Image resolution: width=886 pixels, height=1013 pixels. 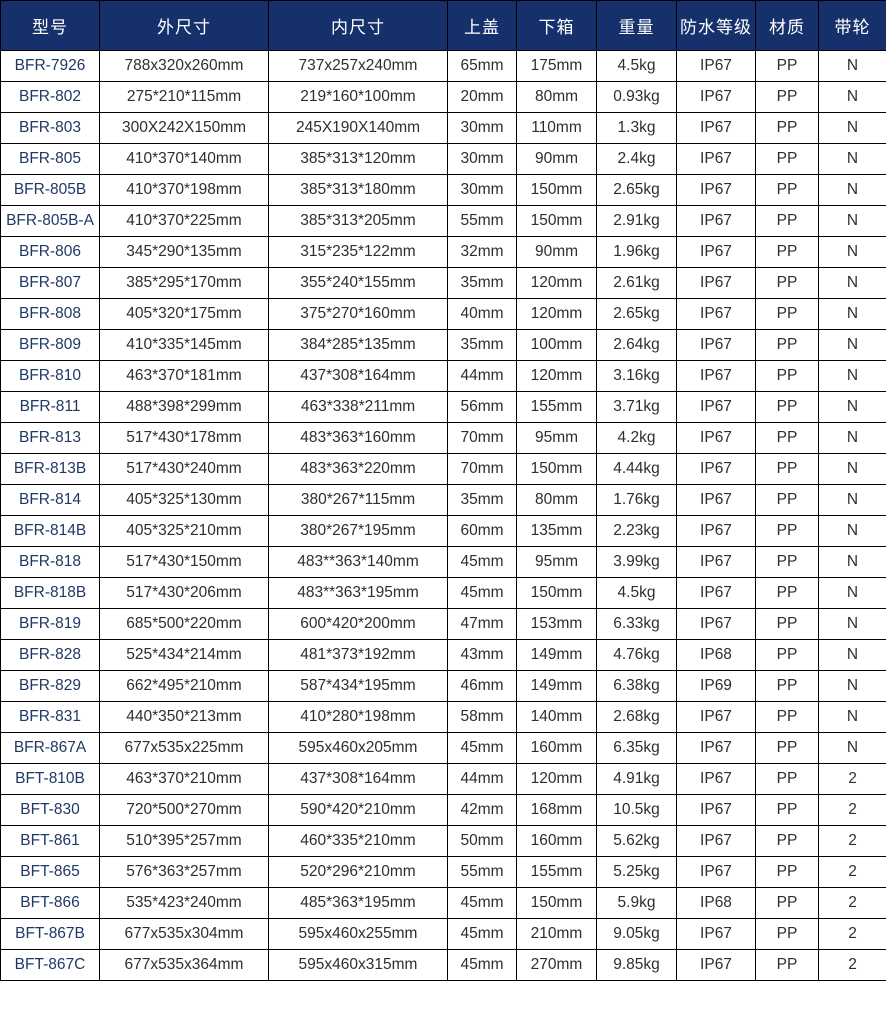 What do you see at coordinates (50, 25) in the screenshot?
I see `column-header-model: 型号` at bounding box center [50, 25].